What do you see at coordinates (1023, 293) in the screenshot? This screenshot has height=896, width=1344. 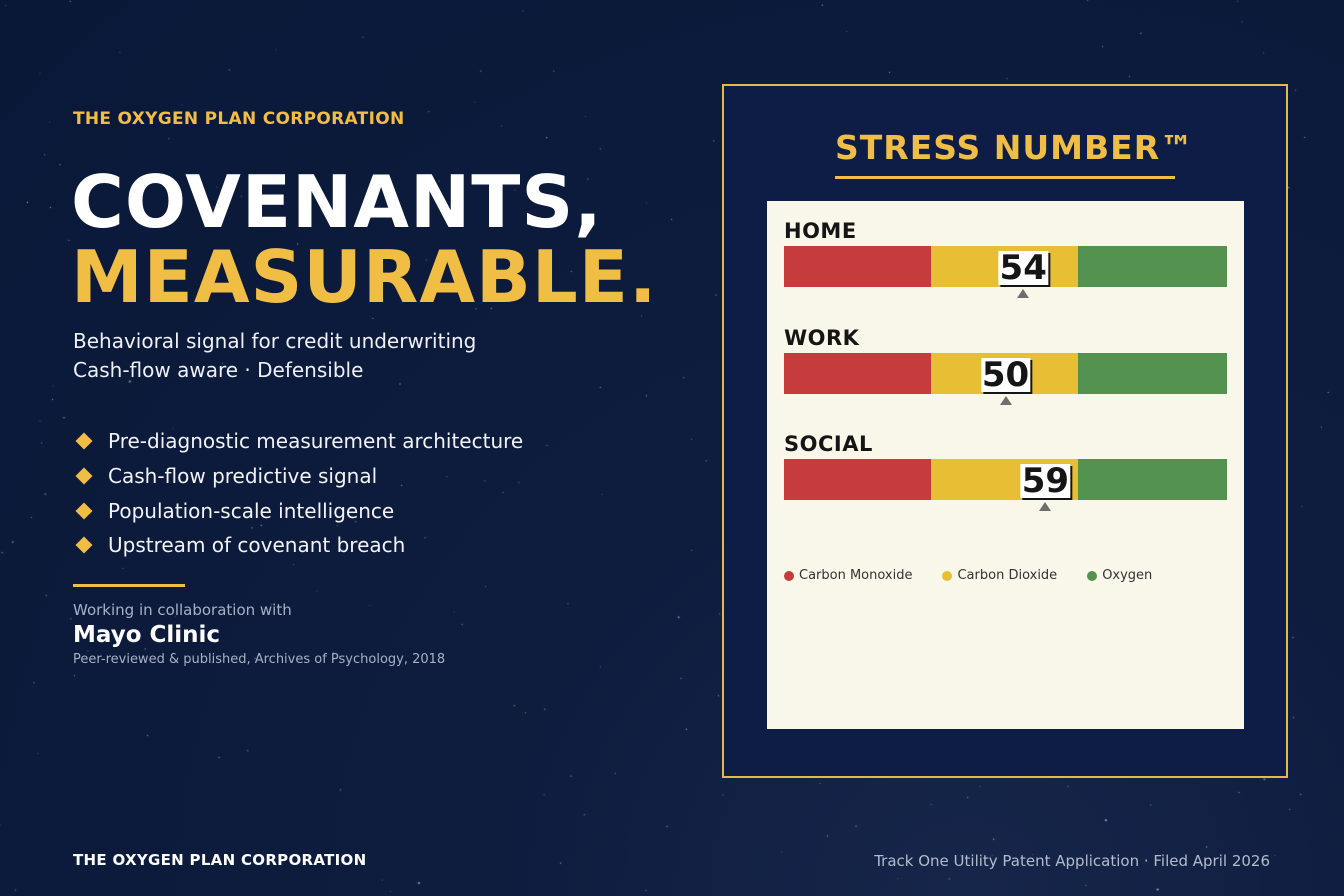 I see `score-marker-home-icon` at bounding box center [1023, 293].